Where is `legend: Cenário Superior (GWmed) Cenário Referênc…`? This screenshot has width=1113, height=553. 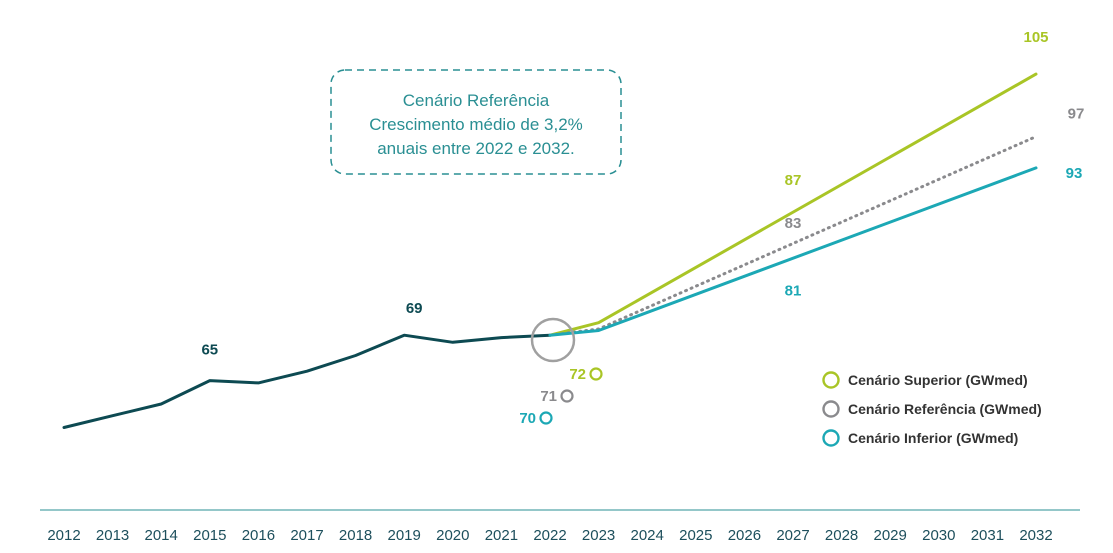 legend: Cenário Superior (GWmed) Cenário Referênc… is located at coordinates (932, 409).